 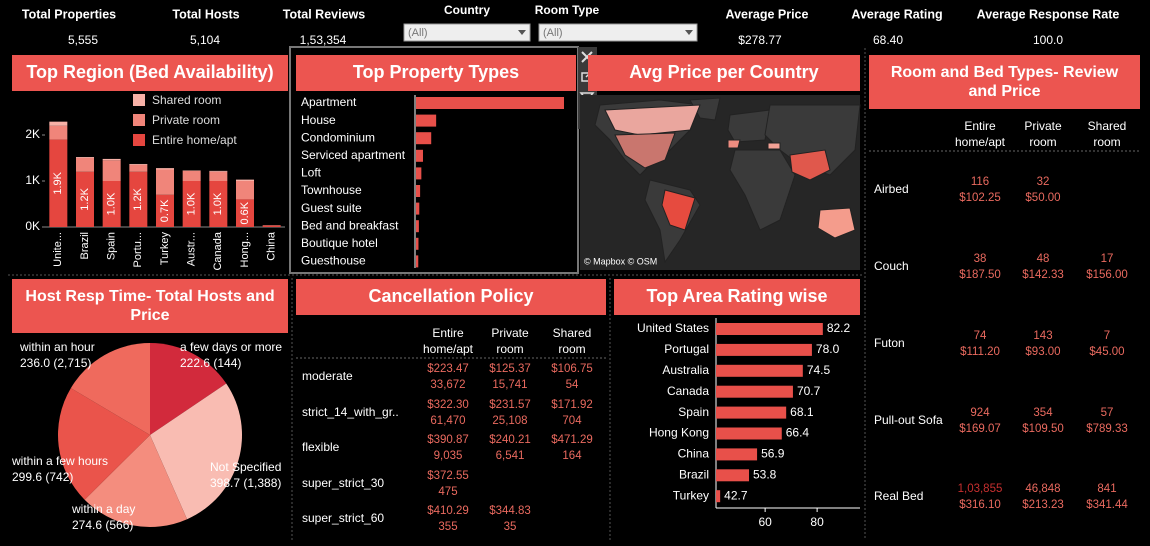 What do you see at coordinates (1107, 134) in the screenshot?
I see `column-header: Shared room` at bounding box center [1107, 134].